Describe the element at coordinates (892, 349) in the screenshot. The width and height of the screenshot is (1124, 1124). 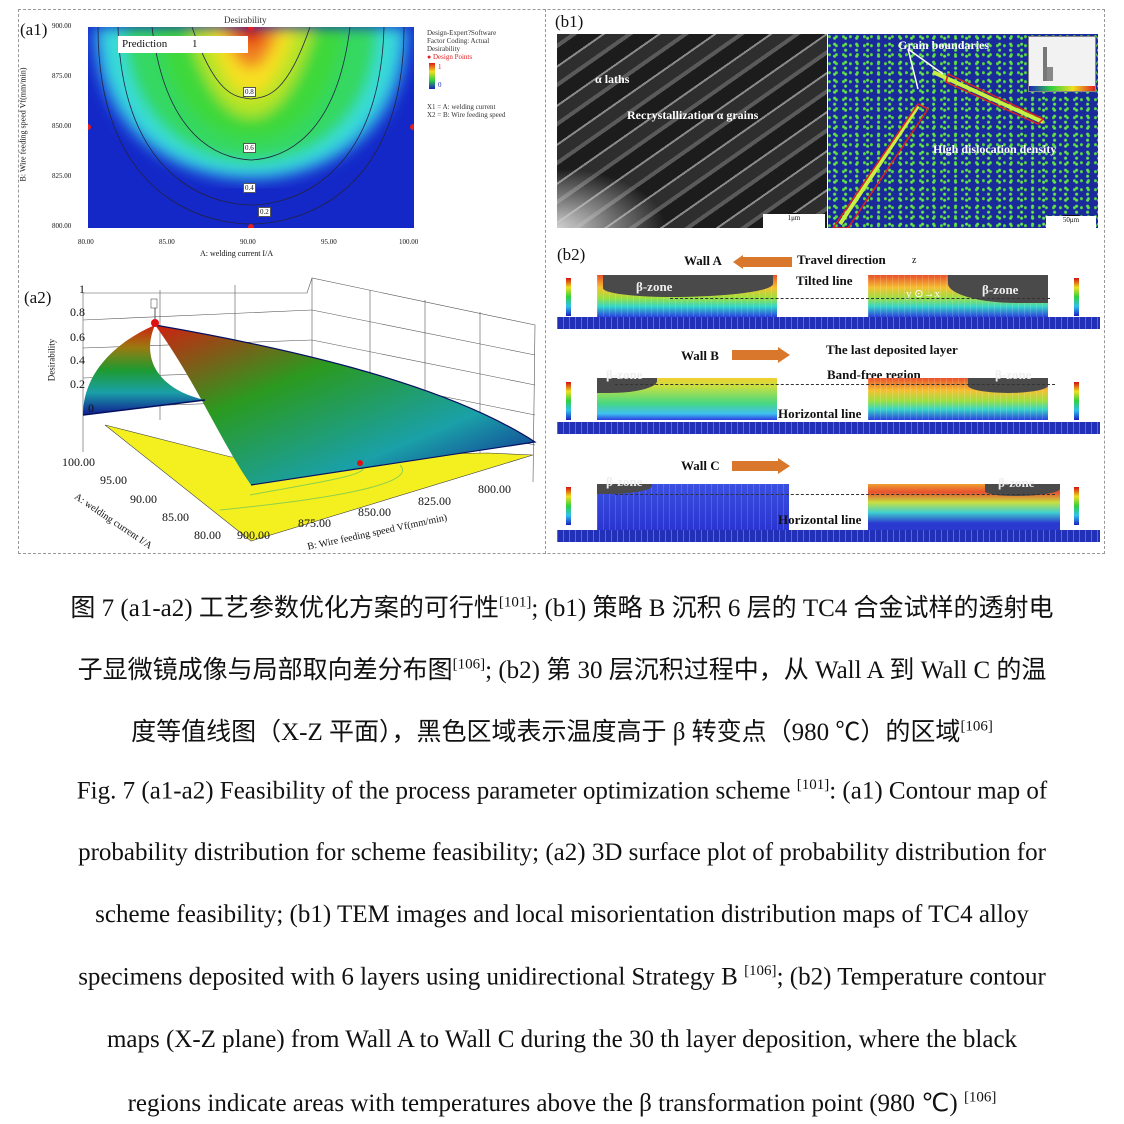
I see `last-layer-label: The last deposited layer` at that location.